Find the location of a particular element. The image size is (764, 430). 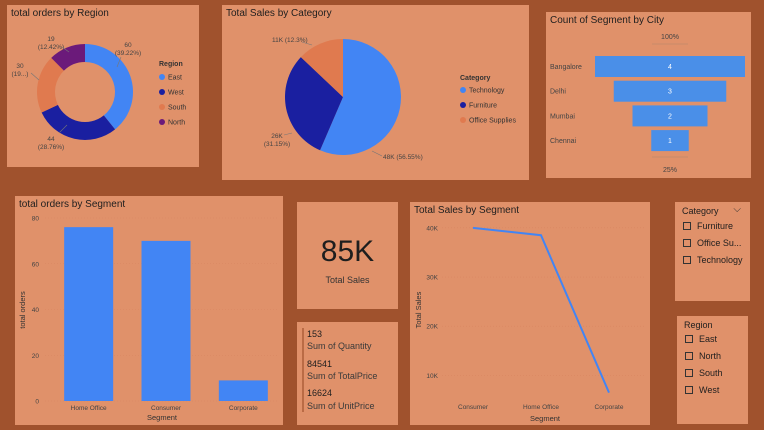

region-option-west: West is located at coordinates (702, 390).